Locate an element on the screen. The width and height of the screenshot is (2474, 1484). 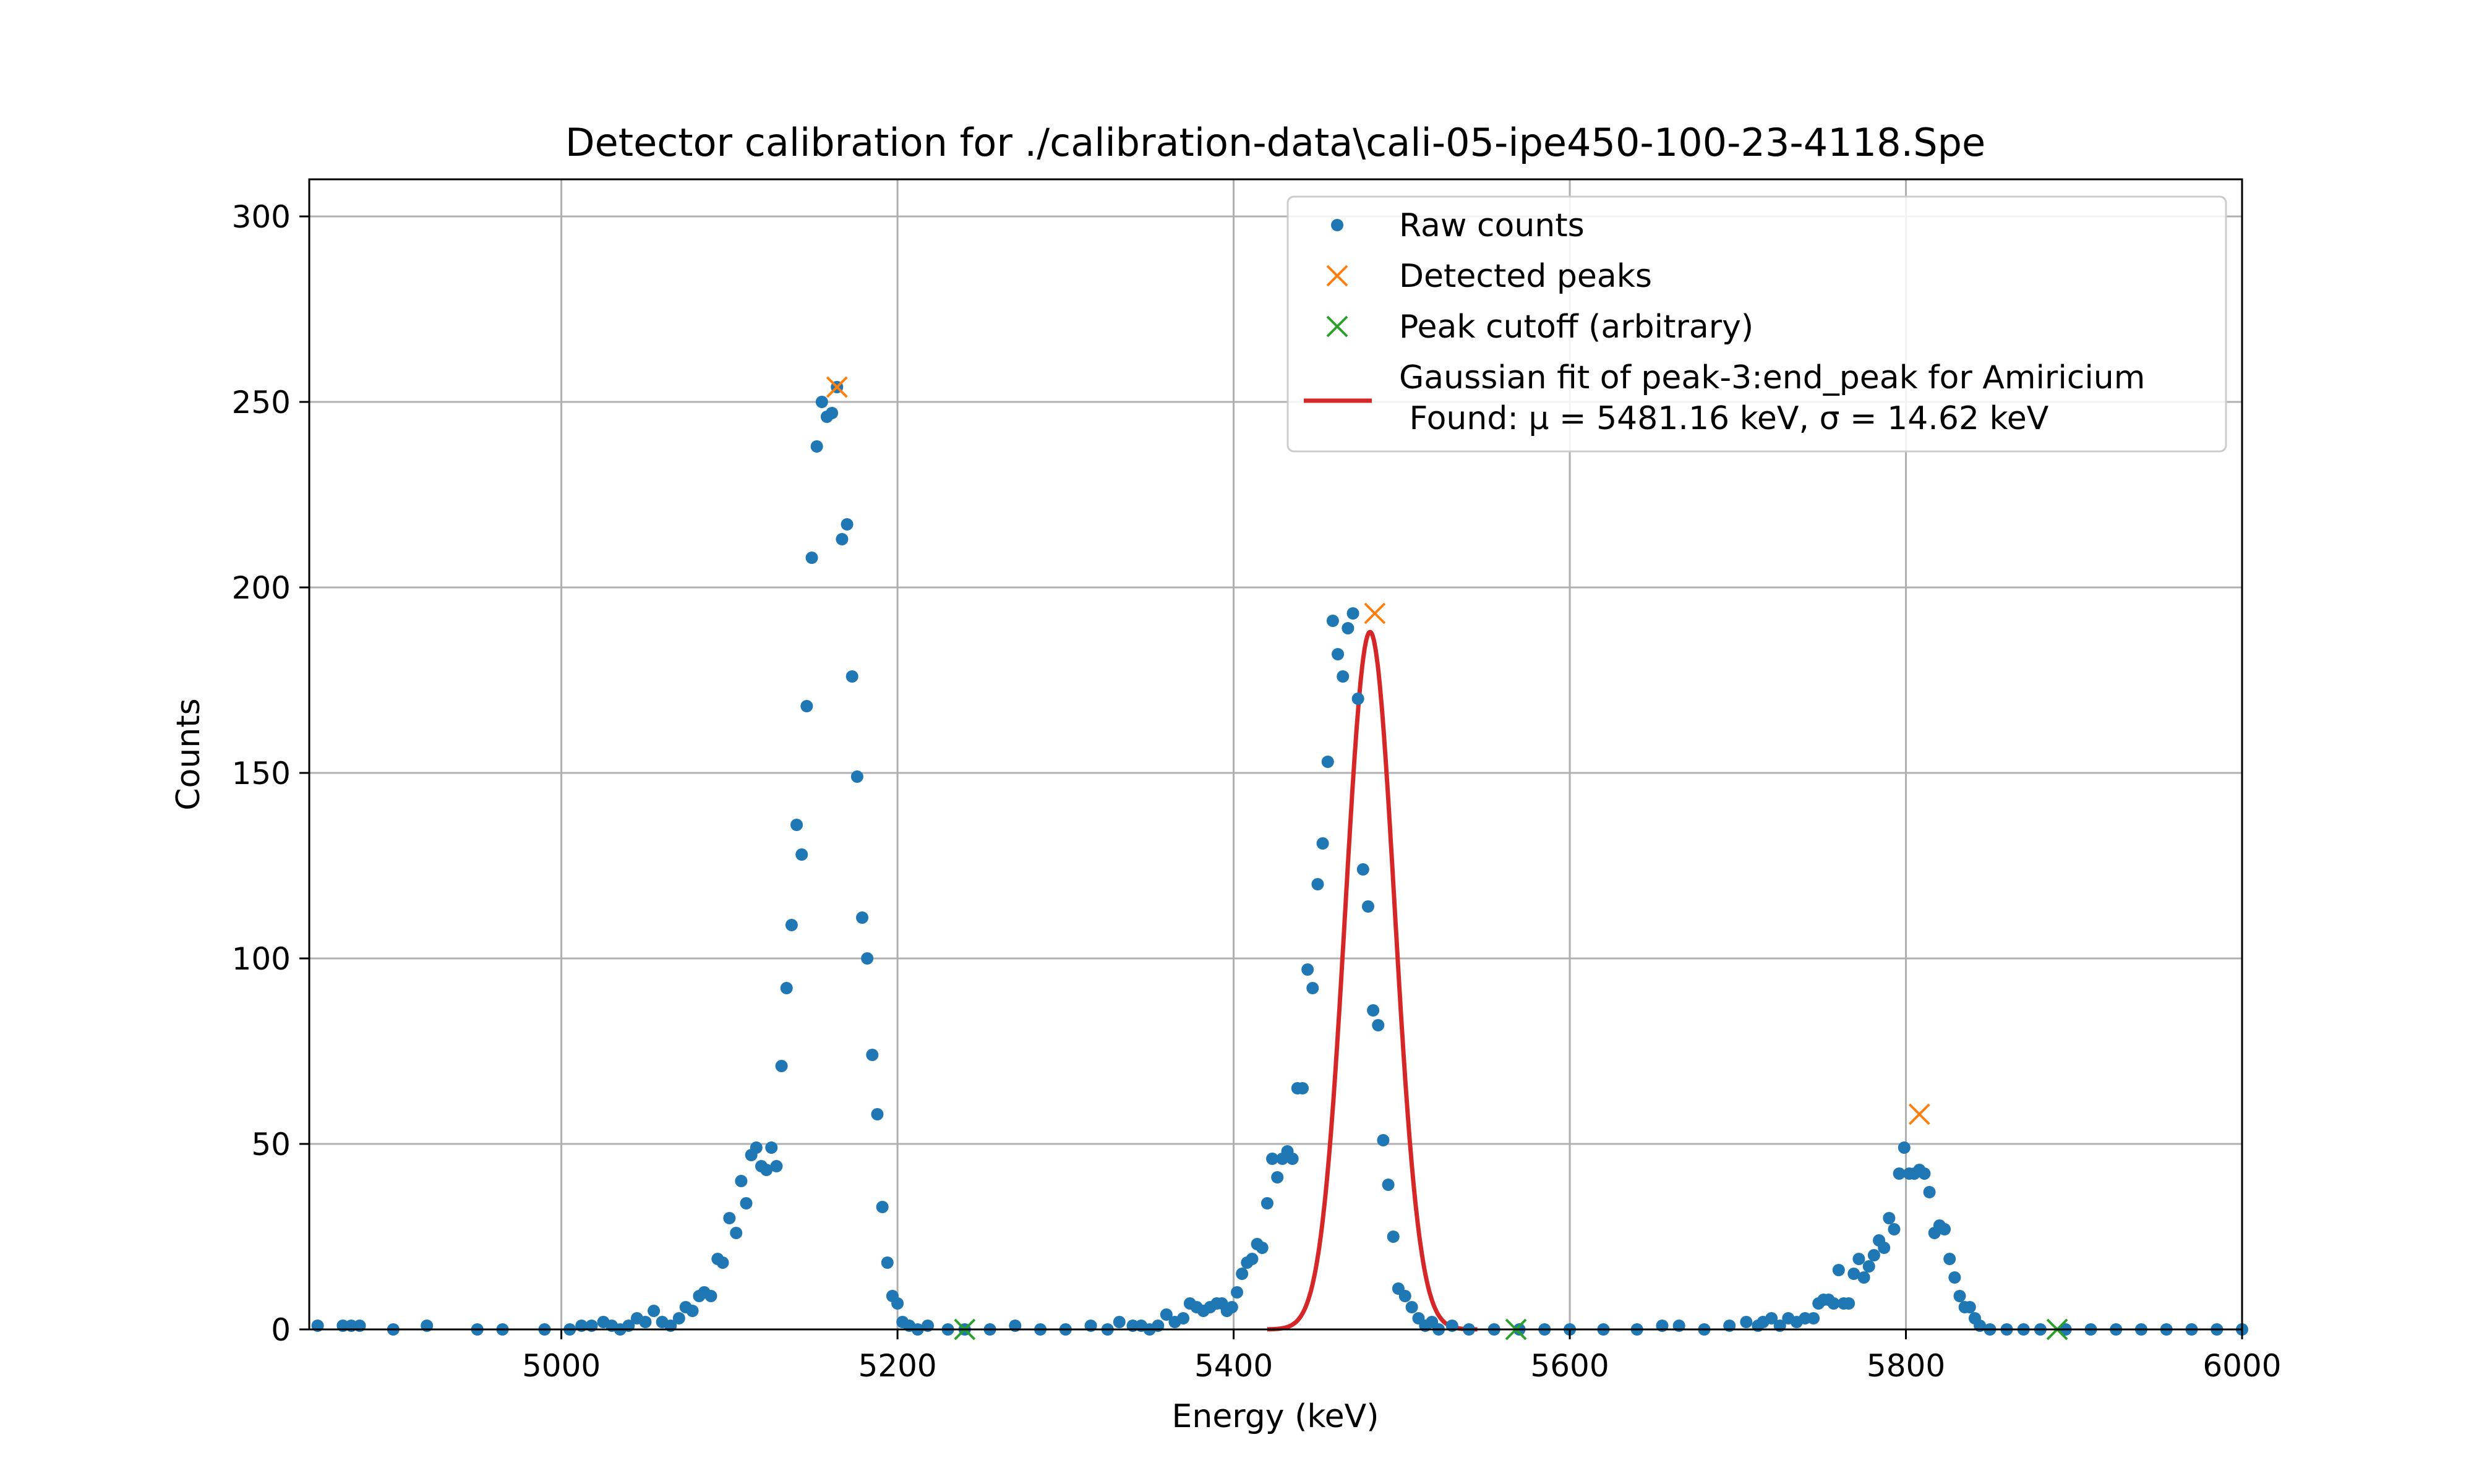
y-tick-label: 150 is located at coordinates (261, 773).